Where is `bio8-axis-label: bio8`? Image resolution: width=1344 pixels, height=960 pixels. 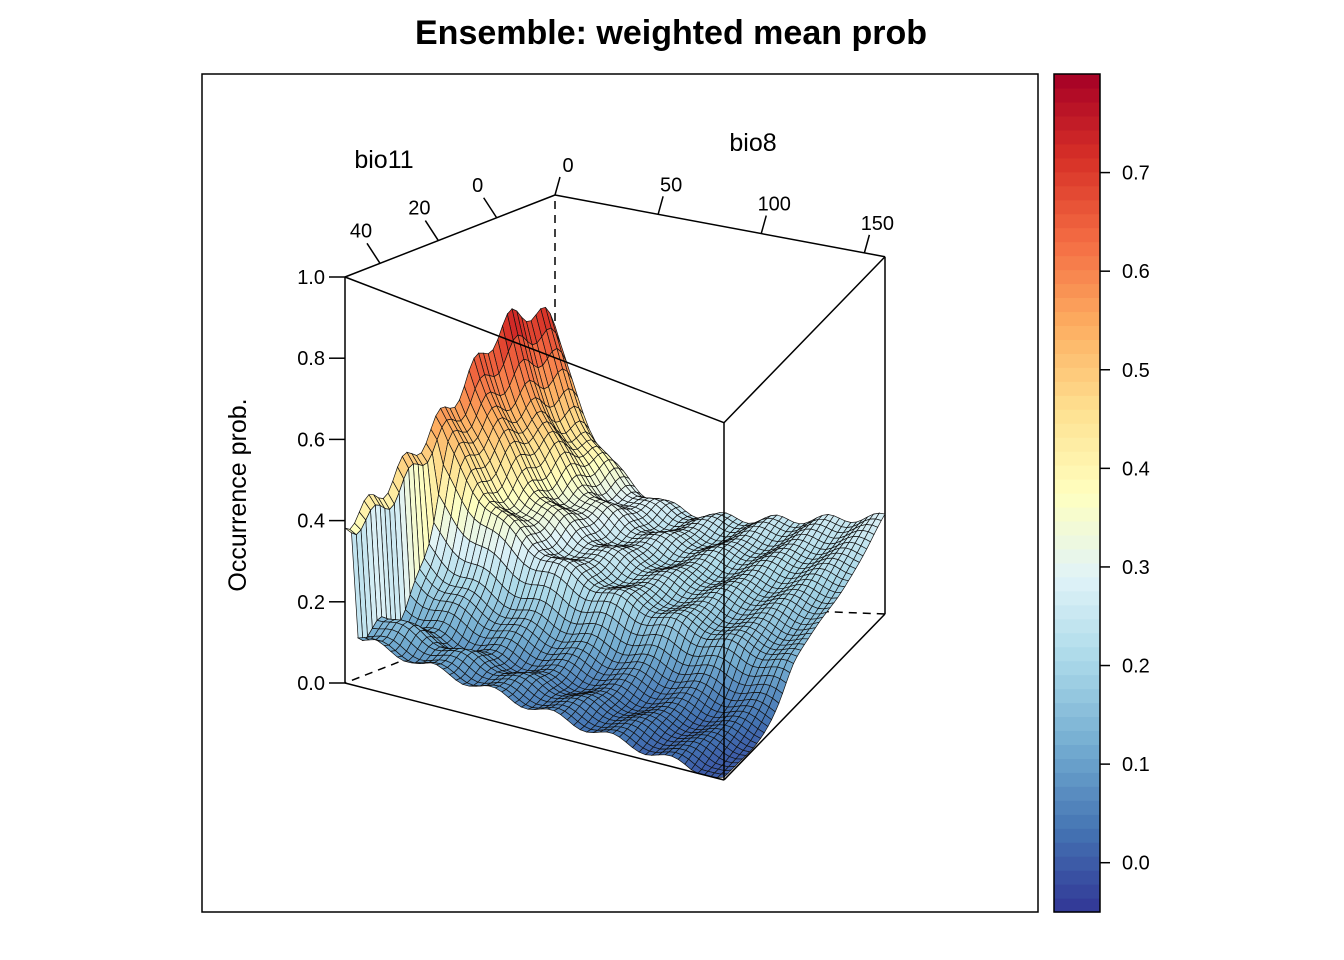 bio8-axis-label: bio8 is located at coordinates (752, 143).